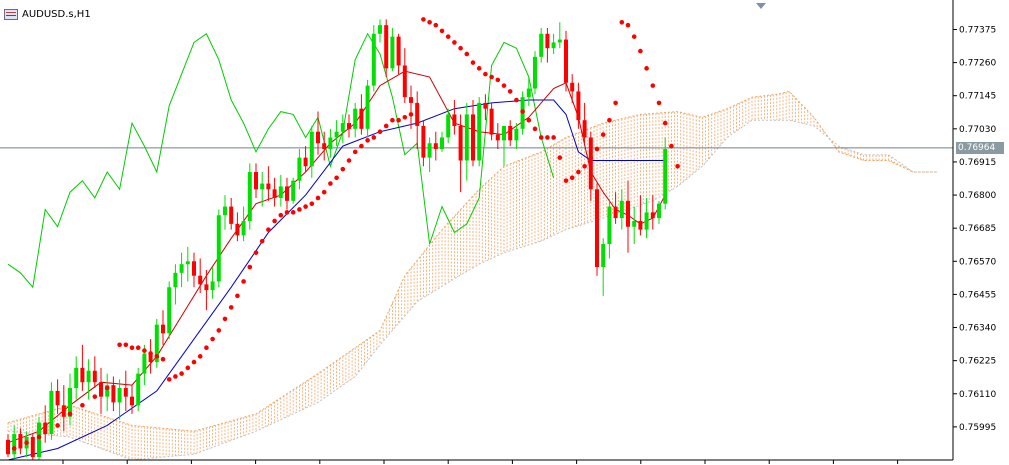  What do you see at coordinates (977, 163) in the screenshot?
I see `y-tick-label: 0.76915` at bounding box center [977, 163].